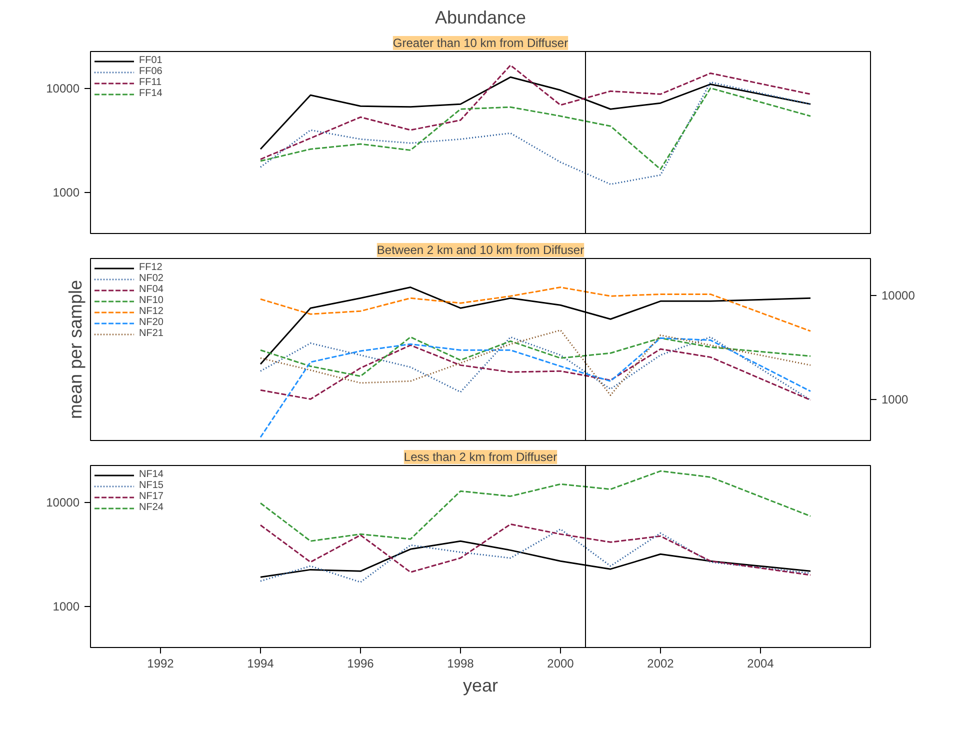  Describe the element at coordinates (151, 507) in the screenshot. I see `legend-label: NF24` at that location.